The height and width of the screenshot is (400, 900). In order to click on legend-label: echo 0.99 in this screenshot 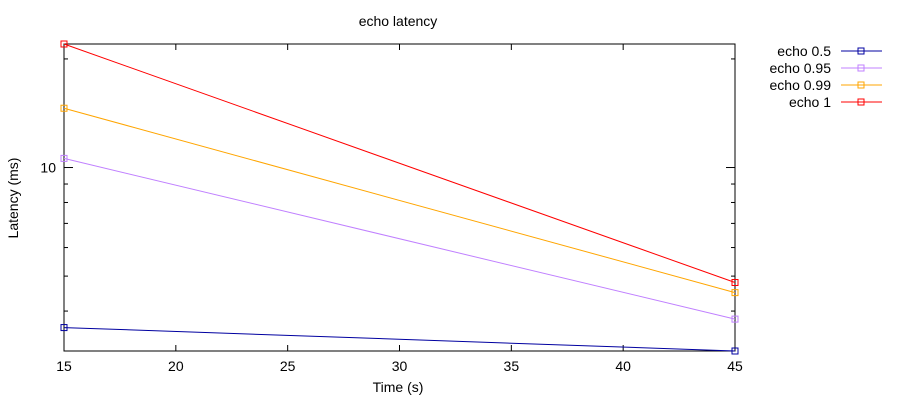, I will do `click(801, 85)`.